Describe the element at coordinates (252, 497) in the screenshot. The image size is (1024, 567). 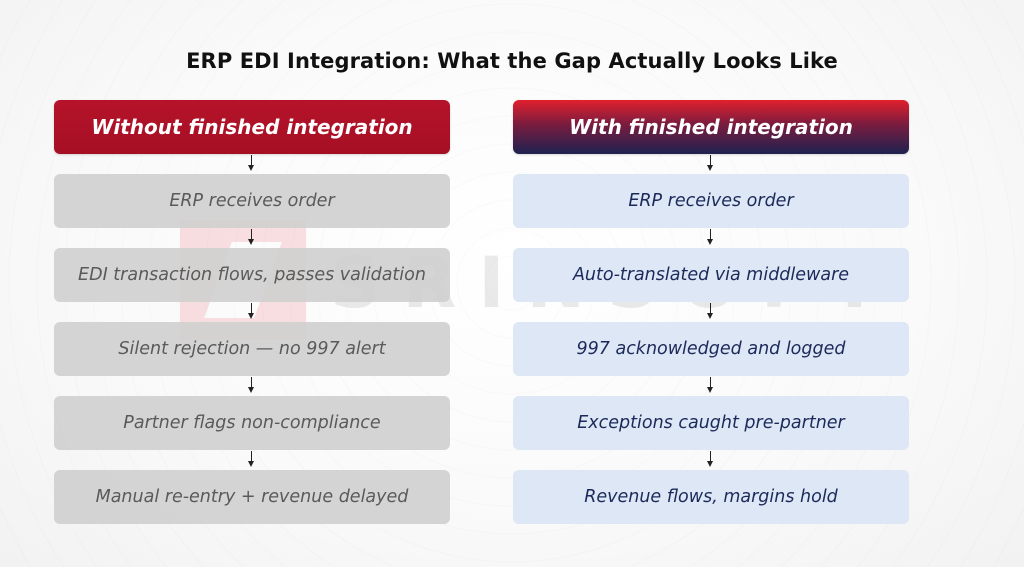
I see `left-step-5: Manual re-entry + revenue delayed` at that location.